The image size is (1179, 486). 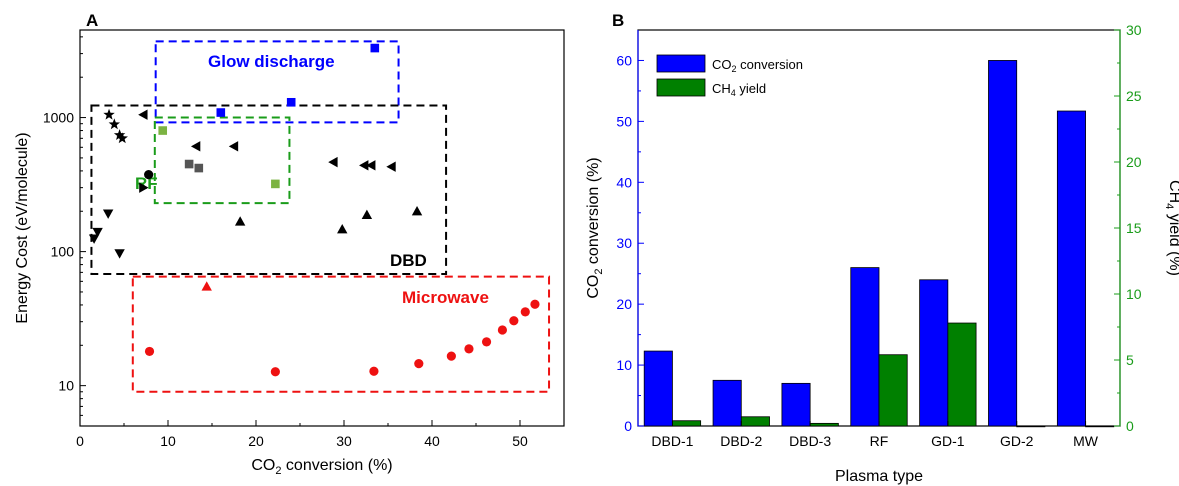 I want to click on region-box-microwave, so click(x=341, y=334).